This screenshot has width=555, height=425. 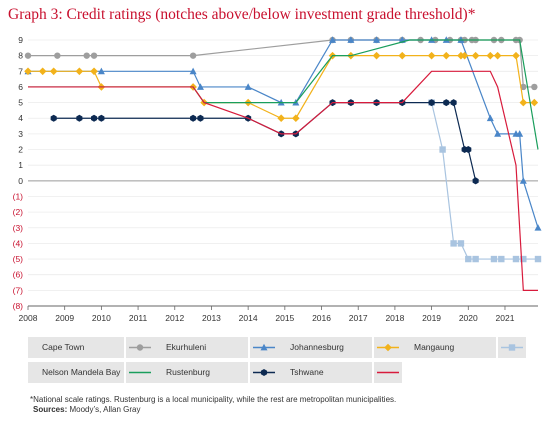 What do you see at coordinates (101, 318) in the screenshot?
I see `x-tick-label: 2010` at bounding box center [101, 318].